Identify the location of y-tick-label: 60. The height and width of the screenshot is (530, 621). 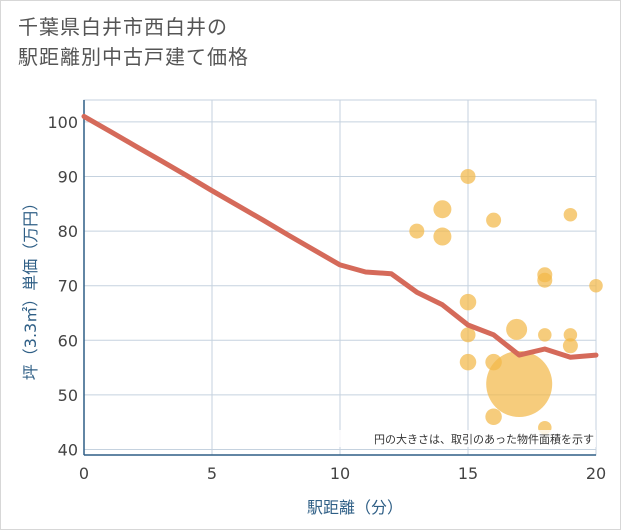
(68, 340).